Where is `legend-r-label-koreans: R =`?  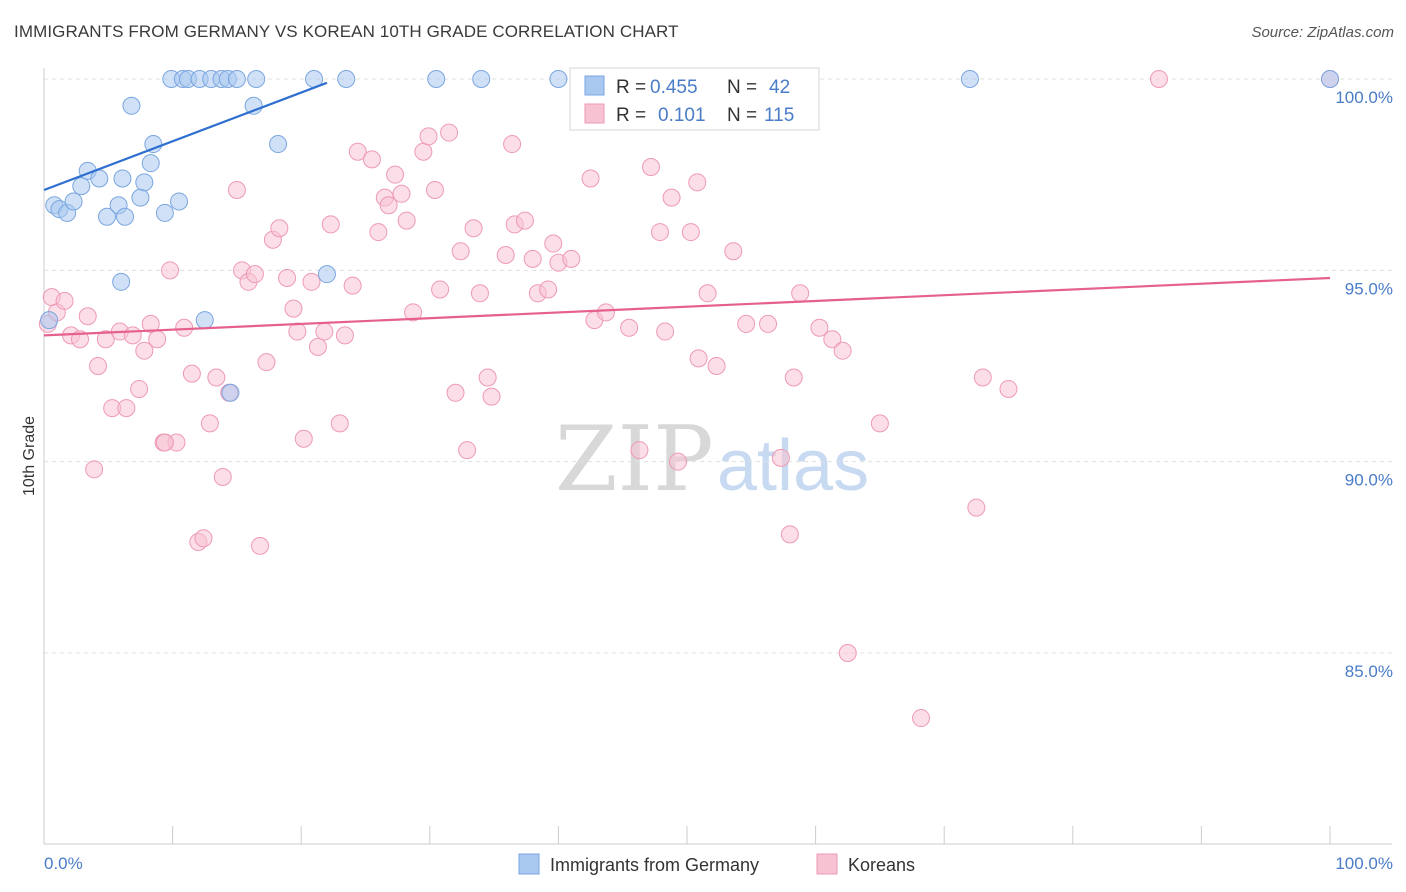
legend-r-label-koreans: R = is located at coordinates (631, 115).